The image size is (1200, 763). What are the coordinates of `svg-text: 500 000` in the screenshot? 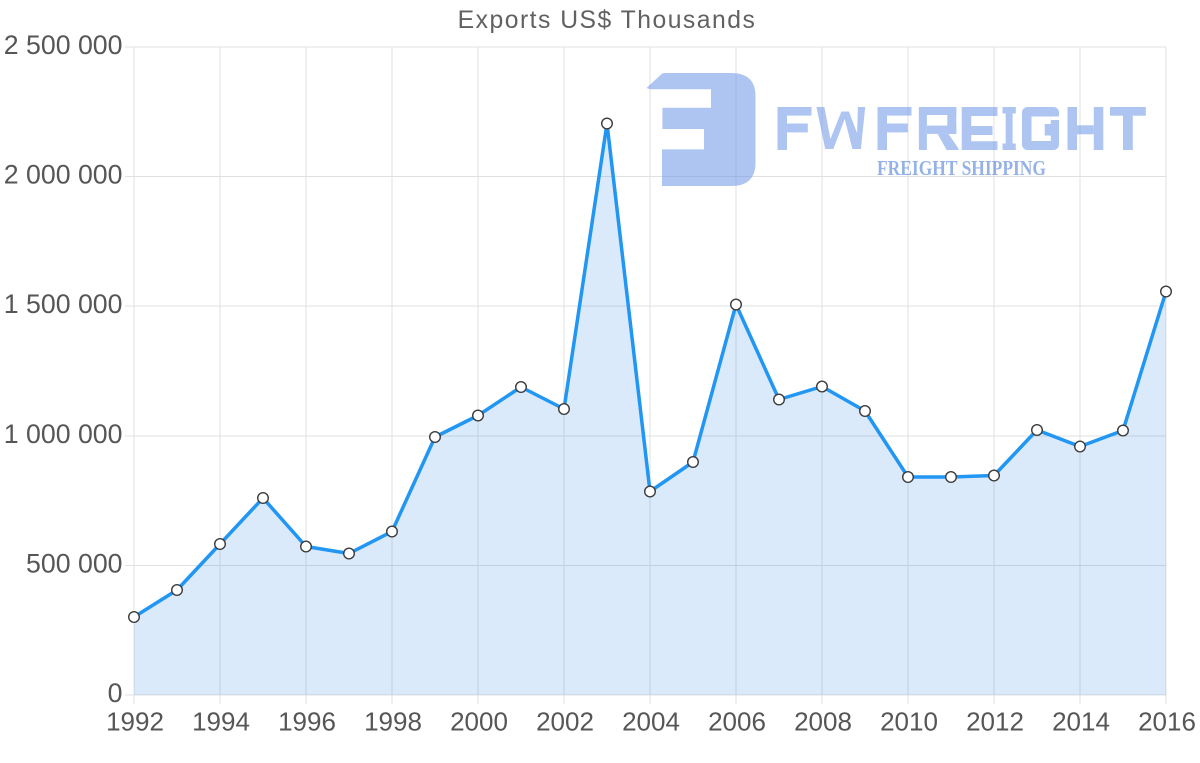 It's located at (74, 563).